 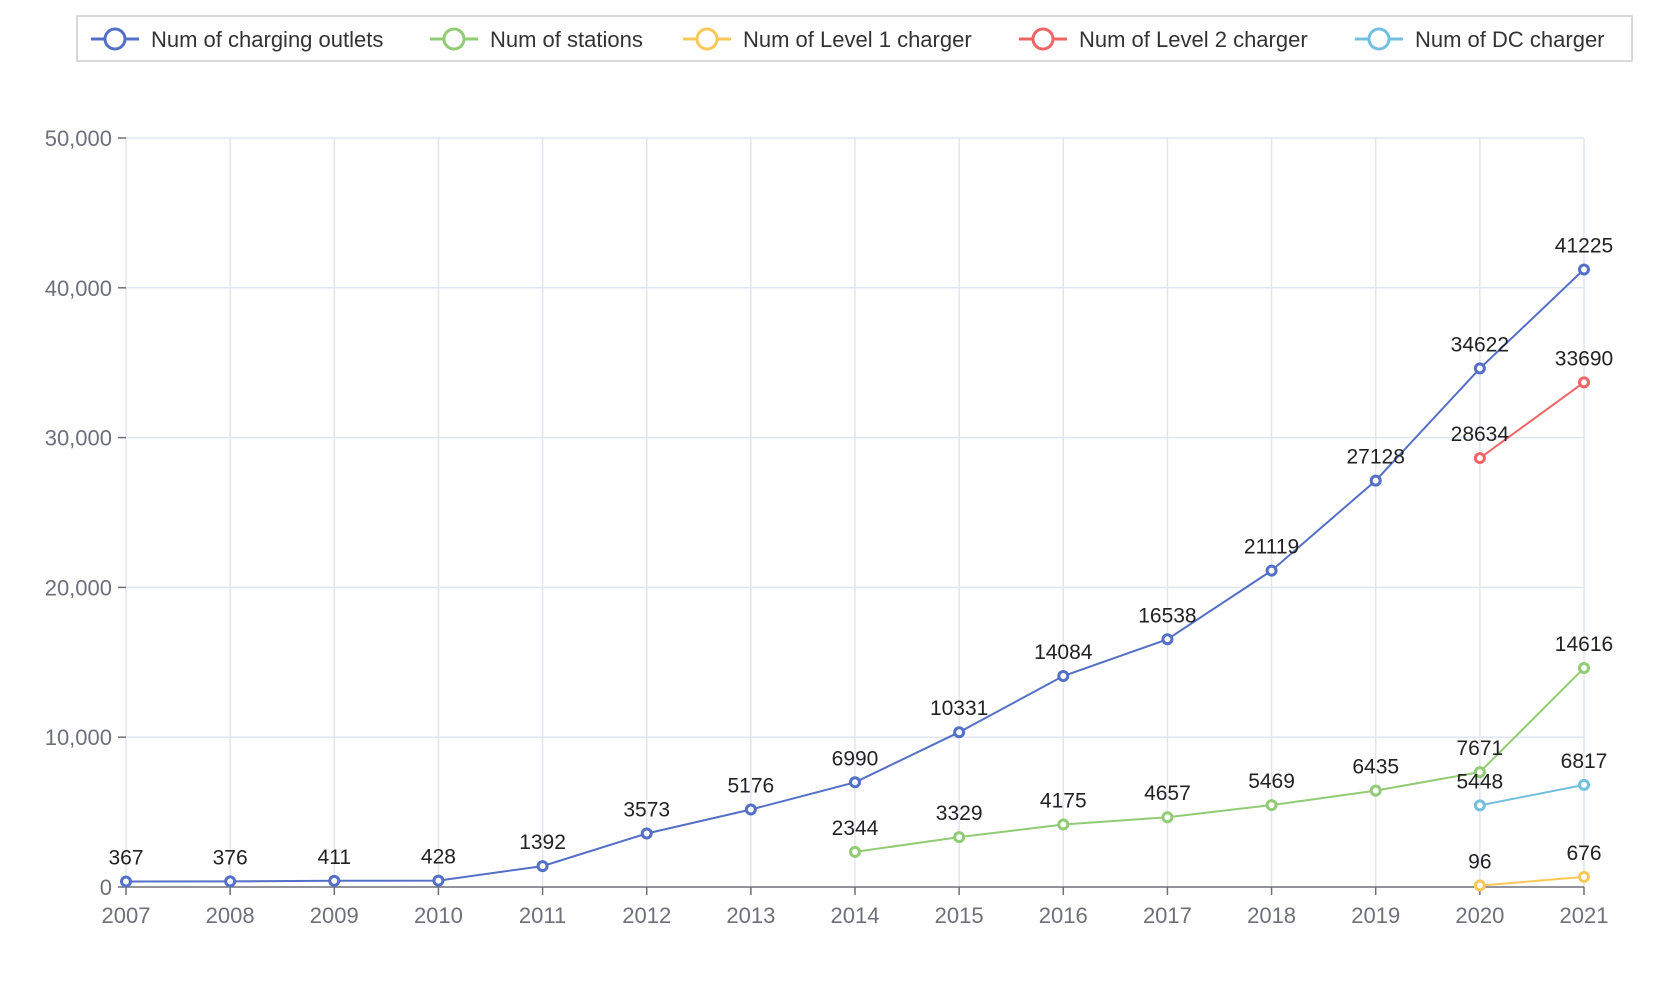 I want to click on x-tick-label: 2012, so click(x=646, y=915).